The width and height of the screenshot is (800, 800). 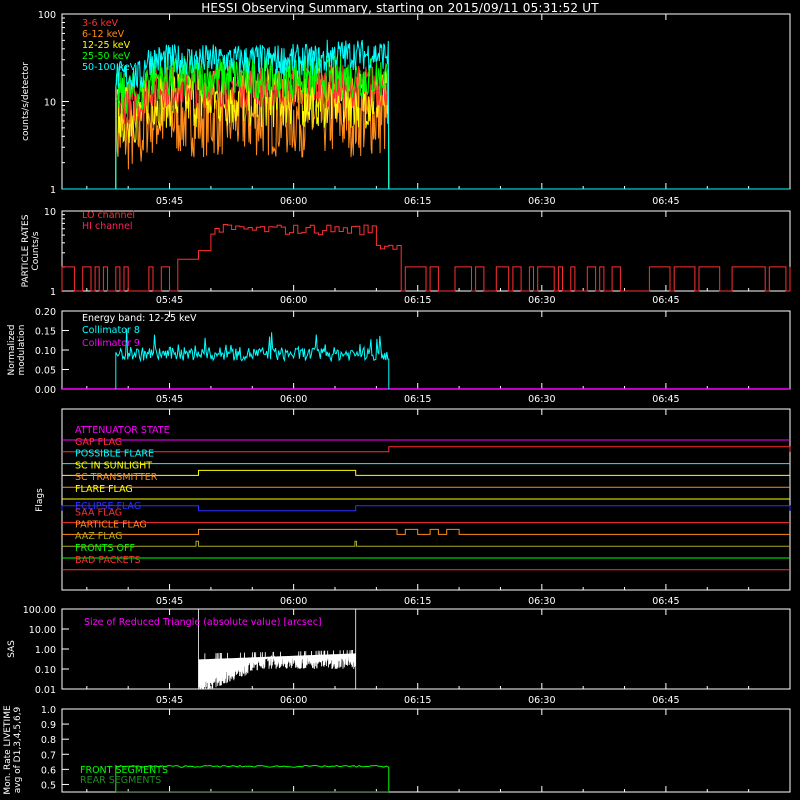 I want to click on livetime-ytick-label: 0.7, so click(x=48, y=755).